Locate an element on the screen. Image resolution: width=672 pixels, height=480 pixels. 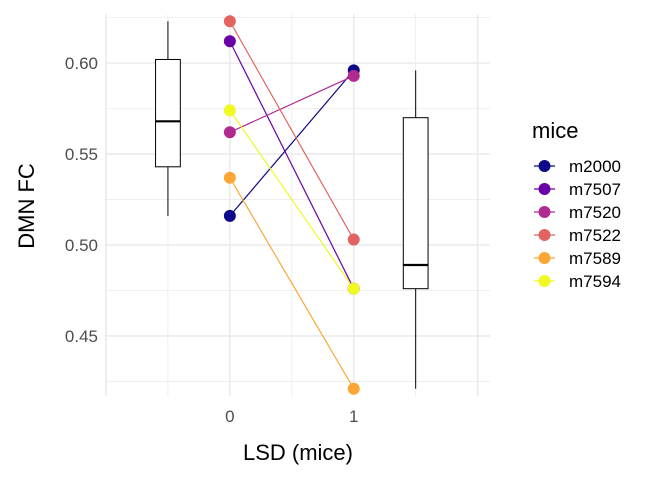
y-tick-label: 0.45 is located at coordinates (81, 336).